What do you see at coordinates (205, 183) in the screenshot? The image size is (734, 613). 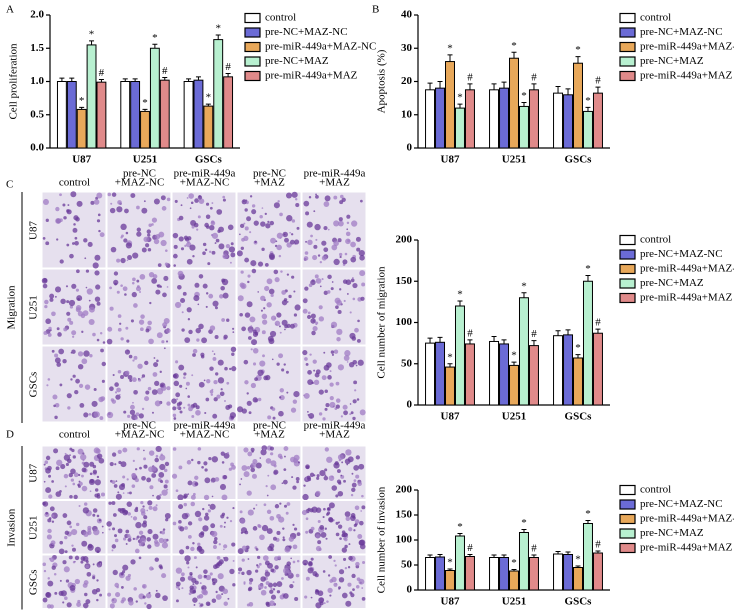 I see `column-header: +MAZ-NC` at bounding box center [205, 183].